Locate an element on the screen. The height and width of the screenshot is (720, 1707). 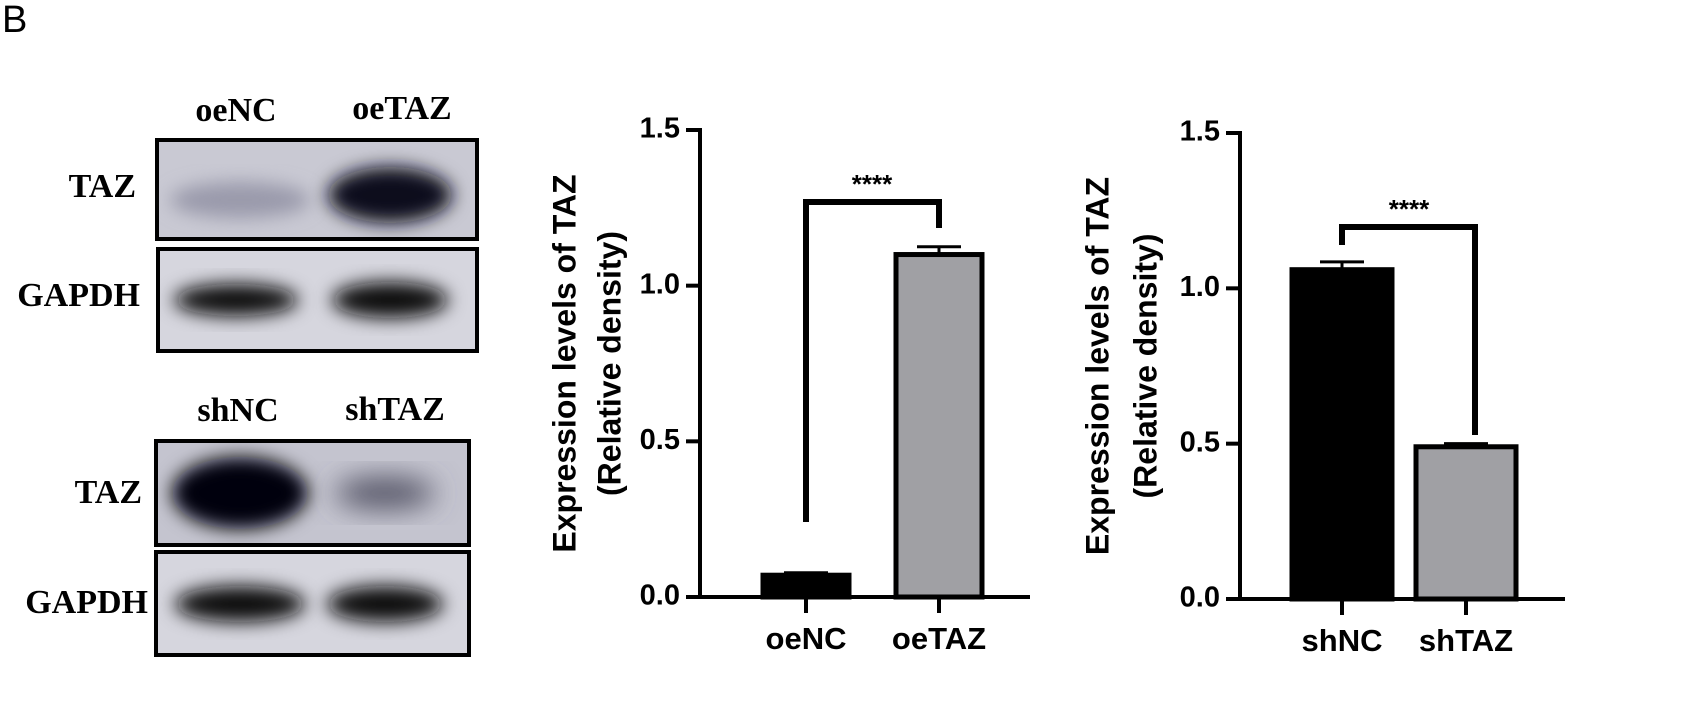
lane-label: oeTAZ is located at coordinates (401, 108).